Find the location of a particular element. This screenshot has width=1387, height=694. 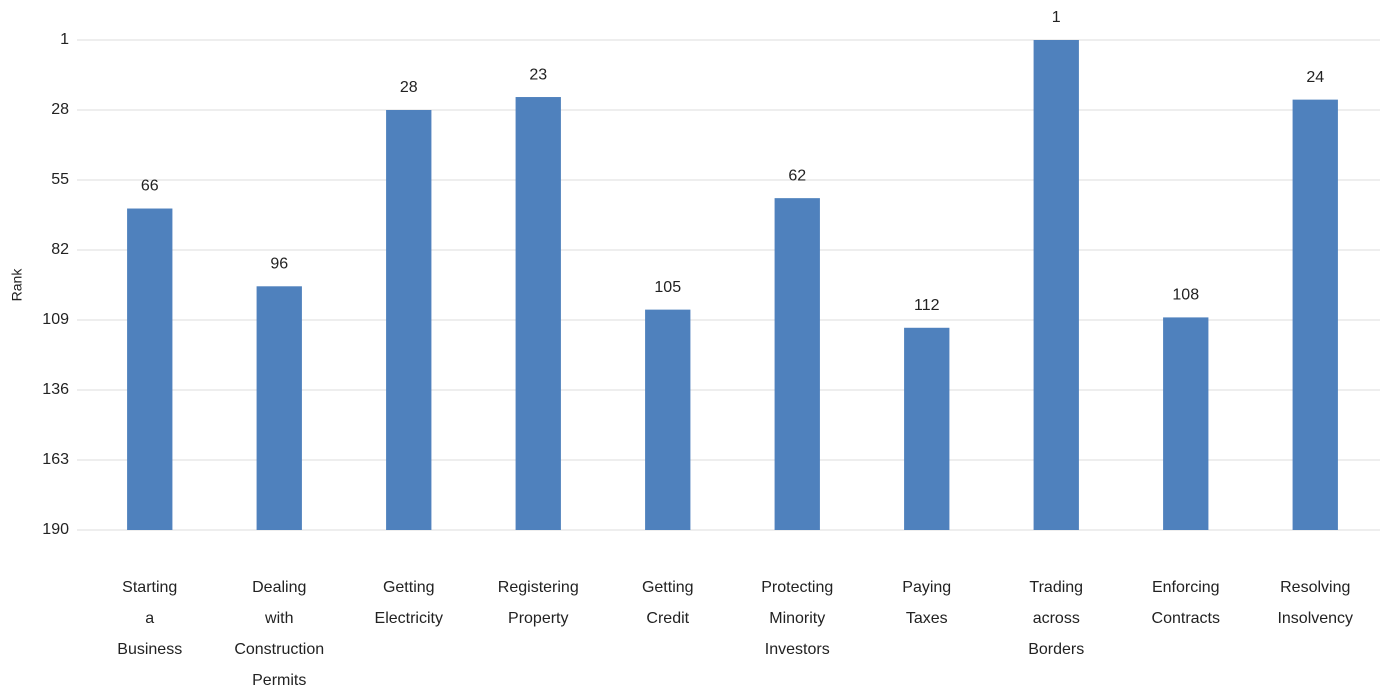

x-tick-label: Trading across Borders is located at coordinates (1056, 618).